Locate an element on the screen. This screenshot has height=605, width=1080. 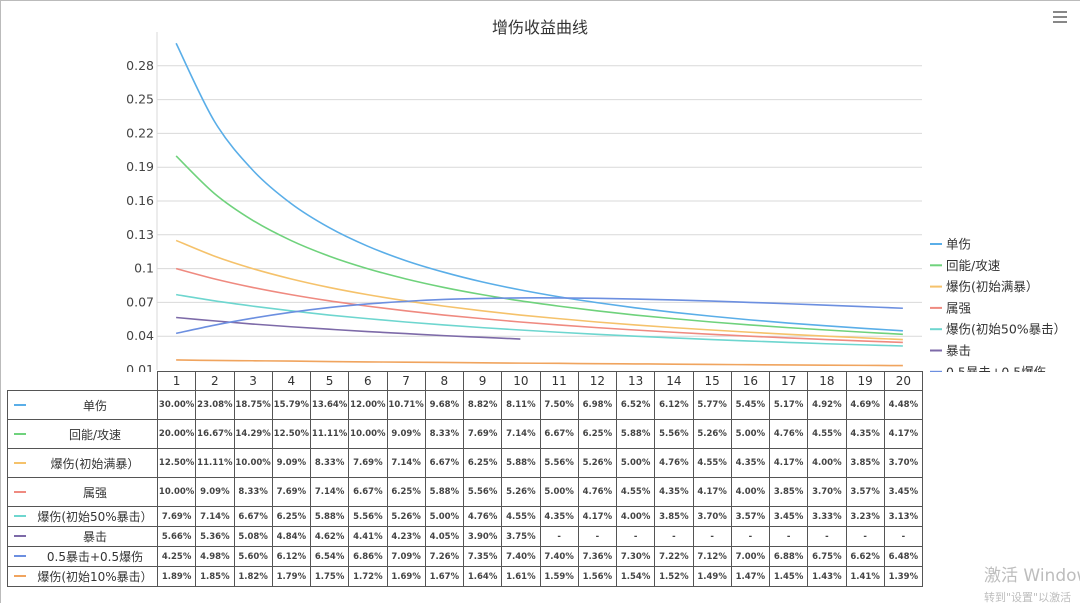
data-cell: 4.62% is located at coordinates (329, 536).